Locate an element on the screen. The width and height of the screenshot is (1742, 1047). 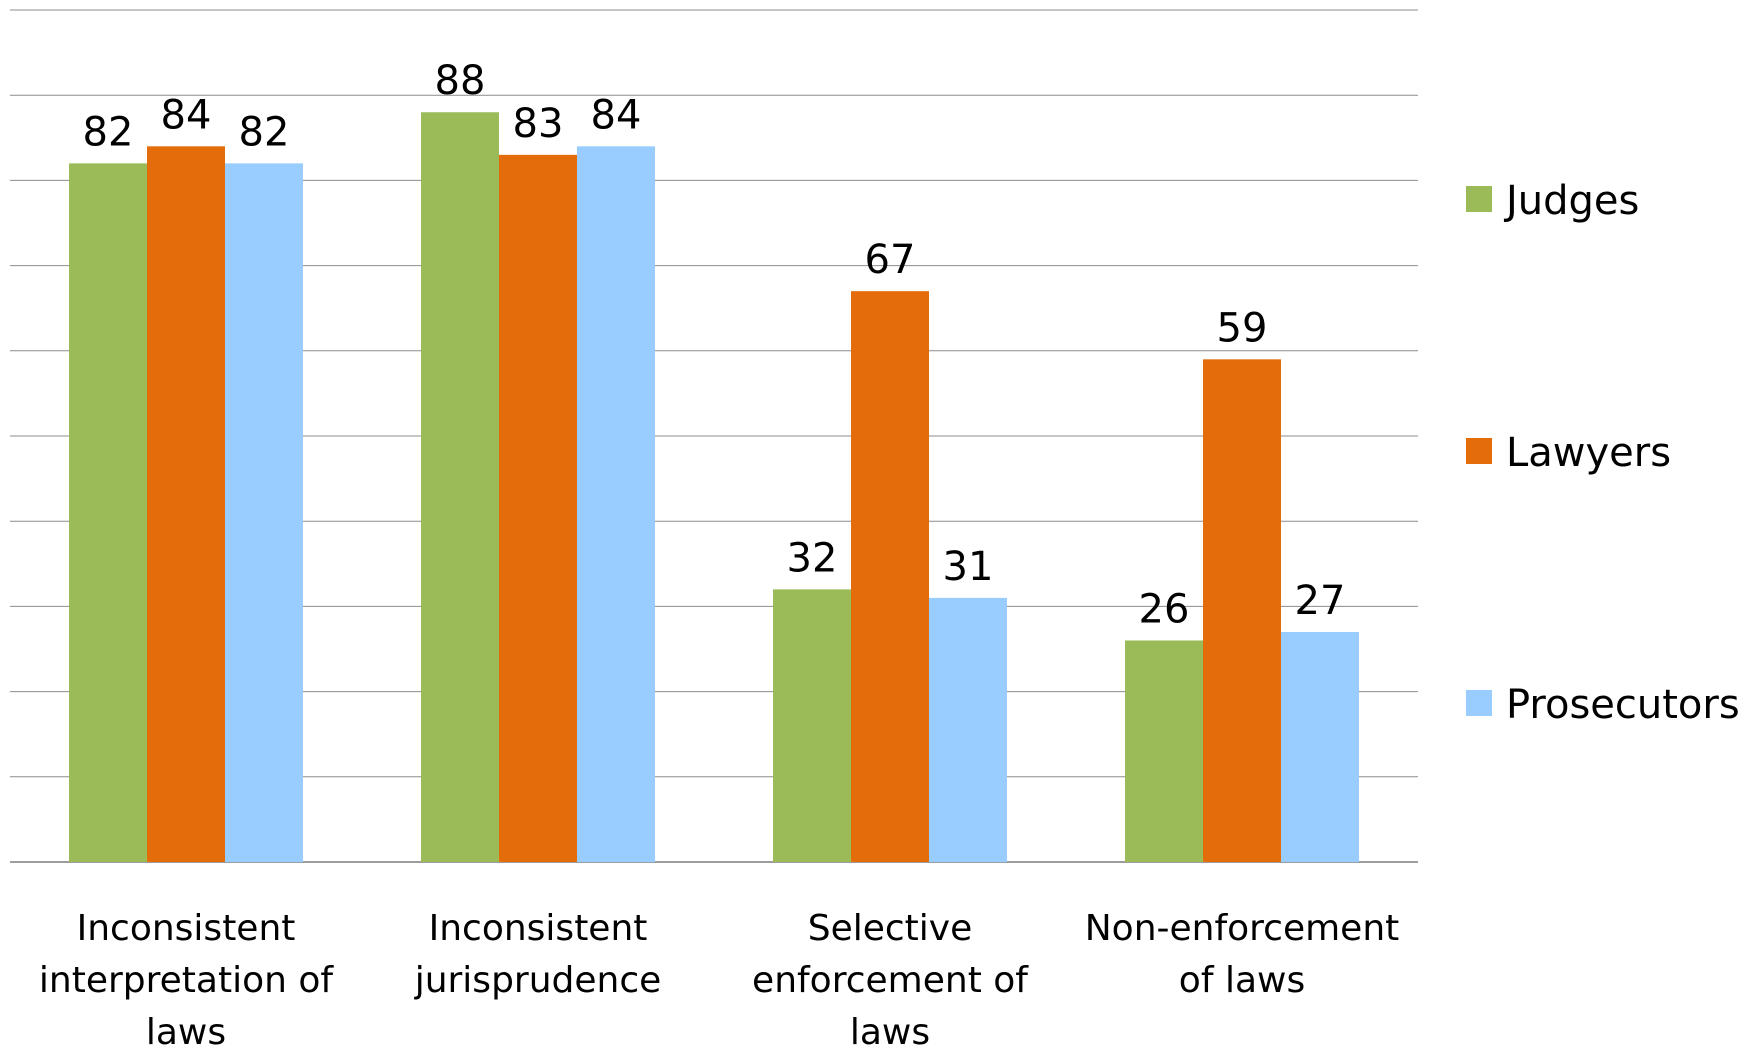
data-label-judges-4: 26 is located at coordinates (1164, 609).